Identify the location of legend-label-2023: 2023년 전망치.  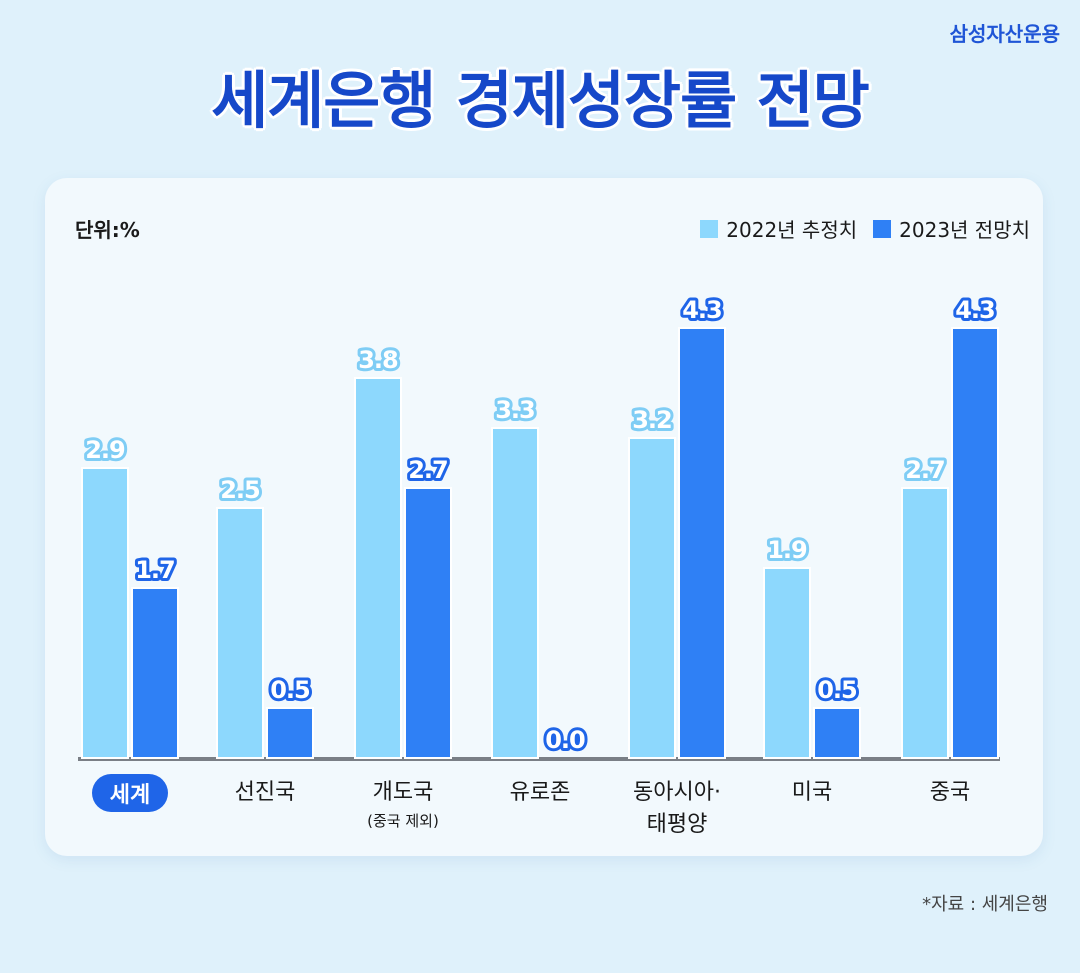
(964, 230).